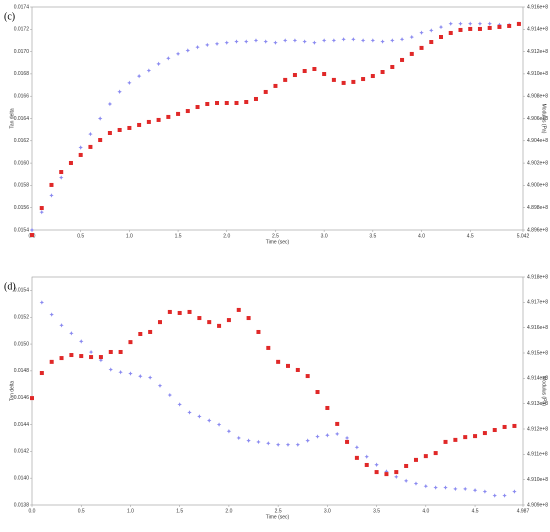 This screenshot has width=550, height=532. I want to click on y2-tick-label: 4.900e+8, so click(537, 186).